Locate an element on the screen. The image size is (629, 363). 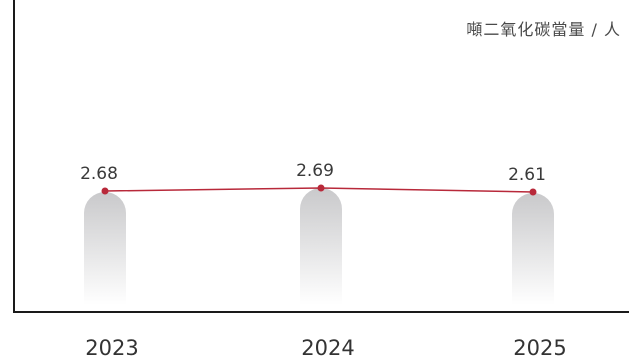
bar-2023 is located at coordinates (105, 248).